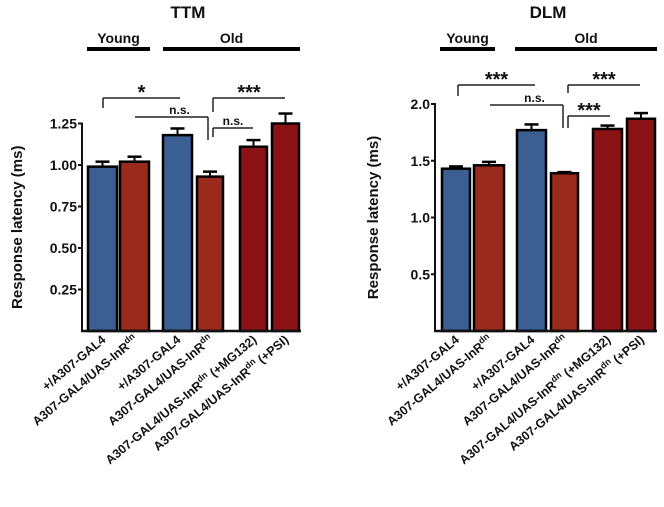 The width and height of the screenshot is (664, 507). Describe the element at coordinates (63, 290) in the screenshot. I see `y-tick-label: 0.25` at that location.